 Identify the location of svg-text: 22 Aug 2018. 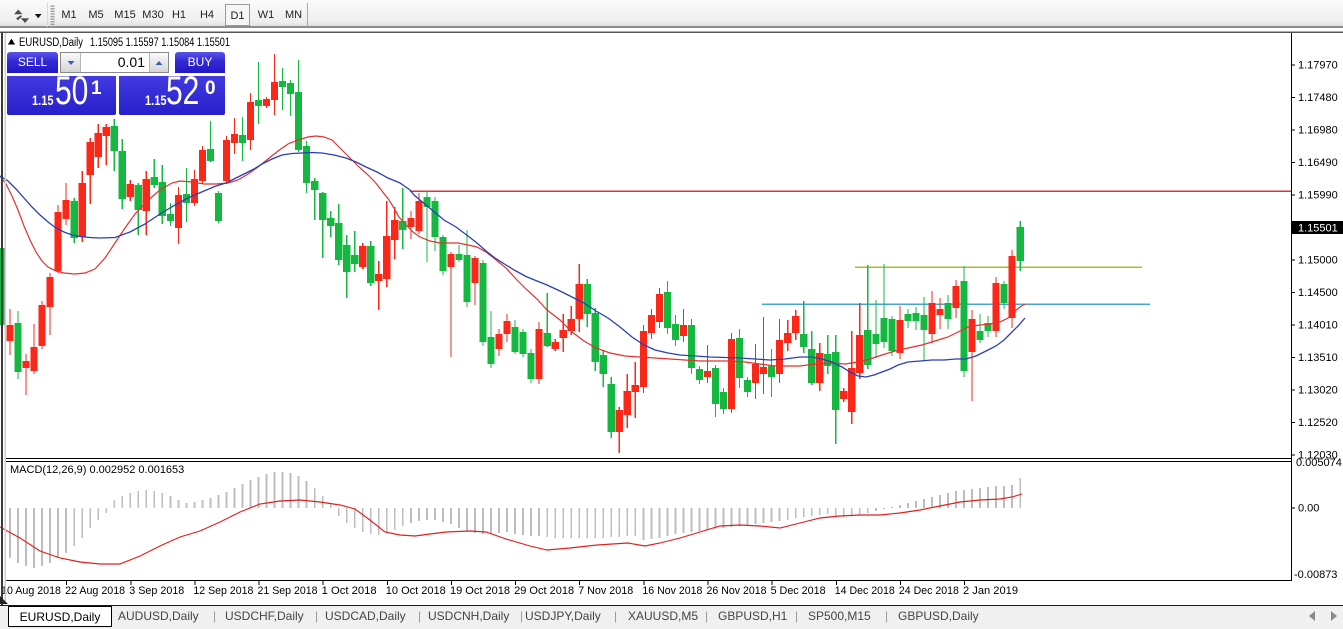
(95, 591).